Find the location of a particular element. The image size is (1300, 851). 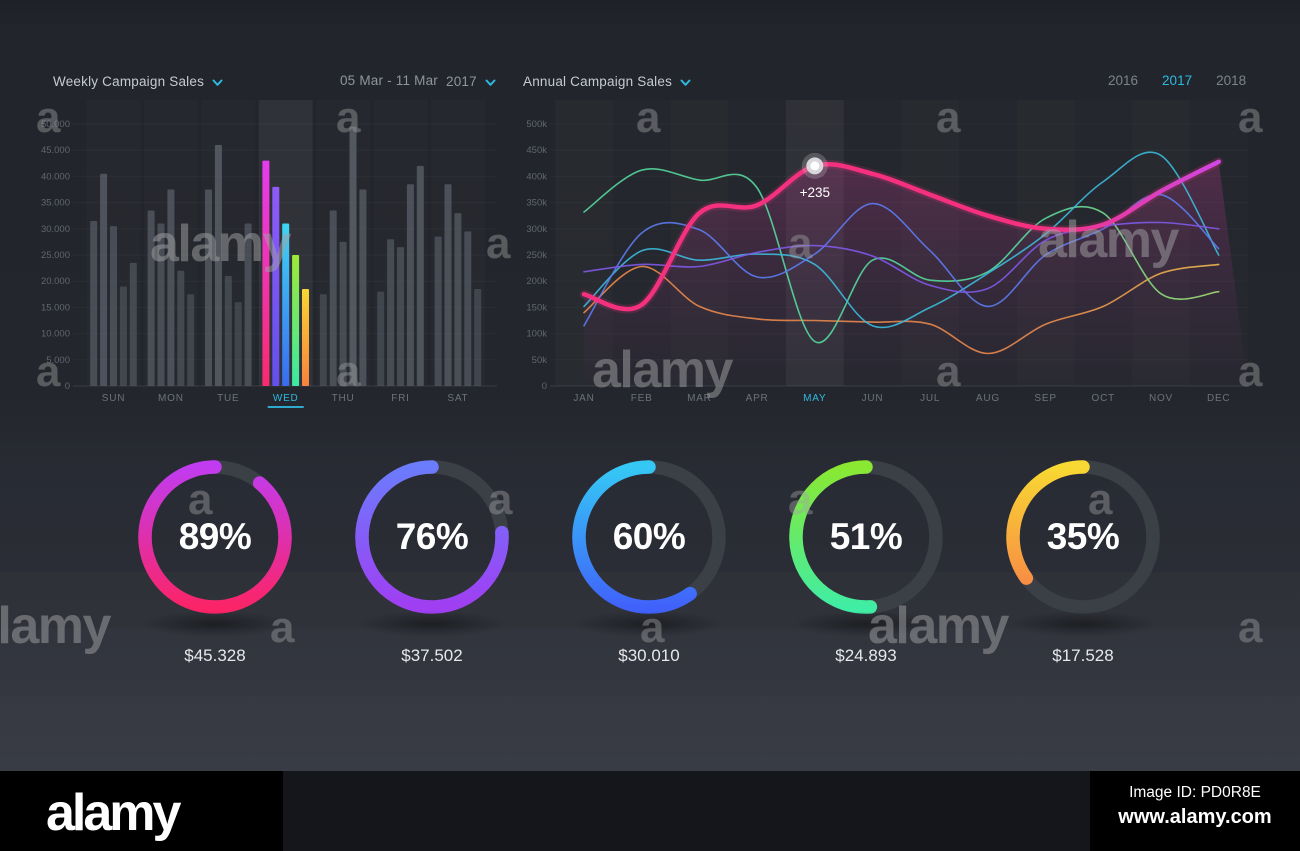

weekly-chart-title: Weekly Campaign Sales is located at coordinates (129, 81).